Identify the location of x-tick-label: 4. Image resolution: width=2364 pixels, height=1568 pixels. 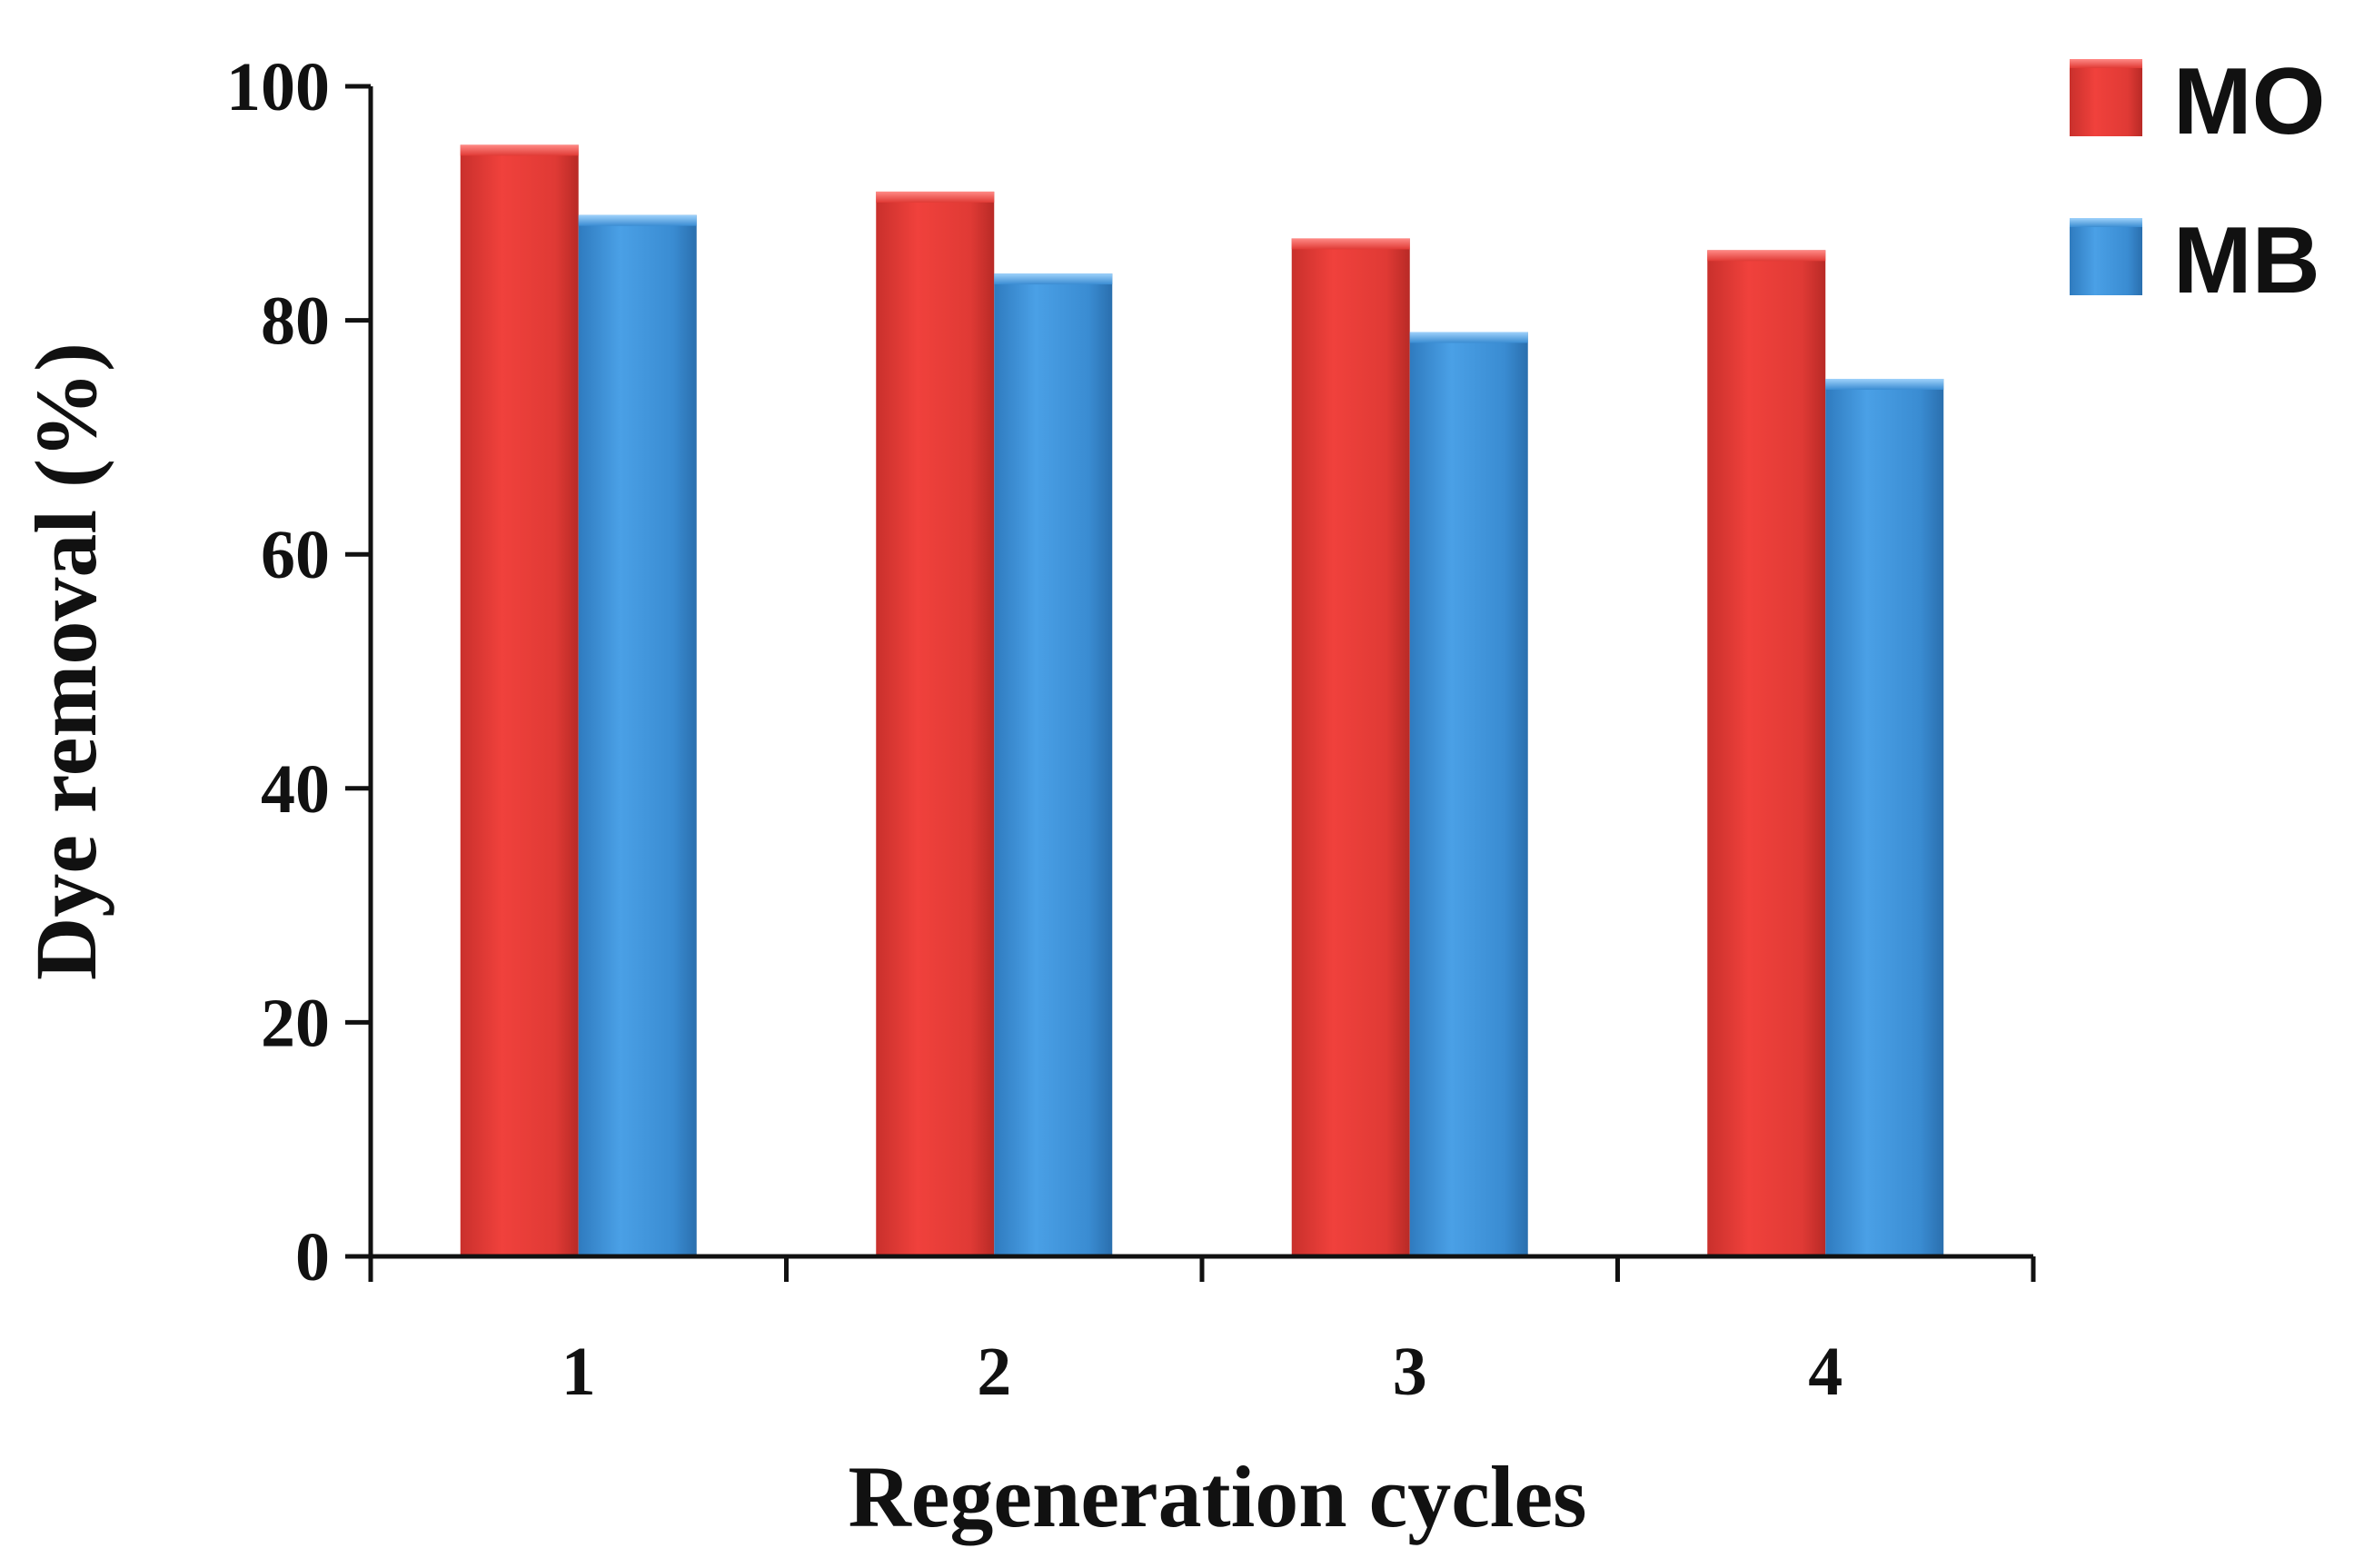
(1825, 1372).